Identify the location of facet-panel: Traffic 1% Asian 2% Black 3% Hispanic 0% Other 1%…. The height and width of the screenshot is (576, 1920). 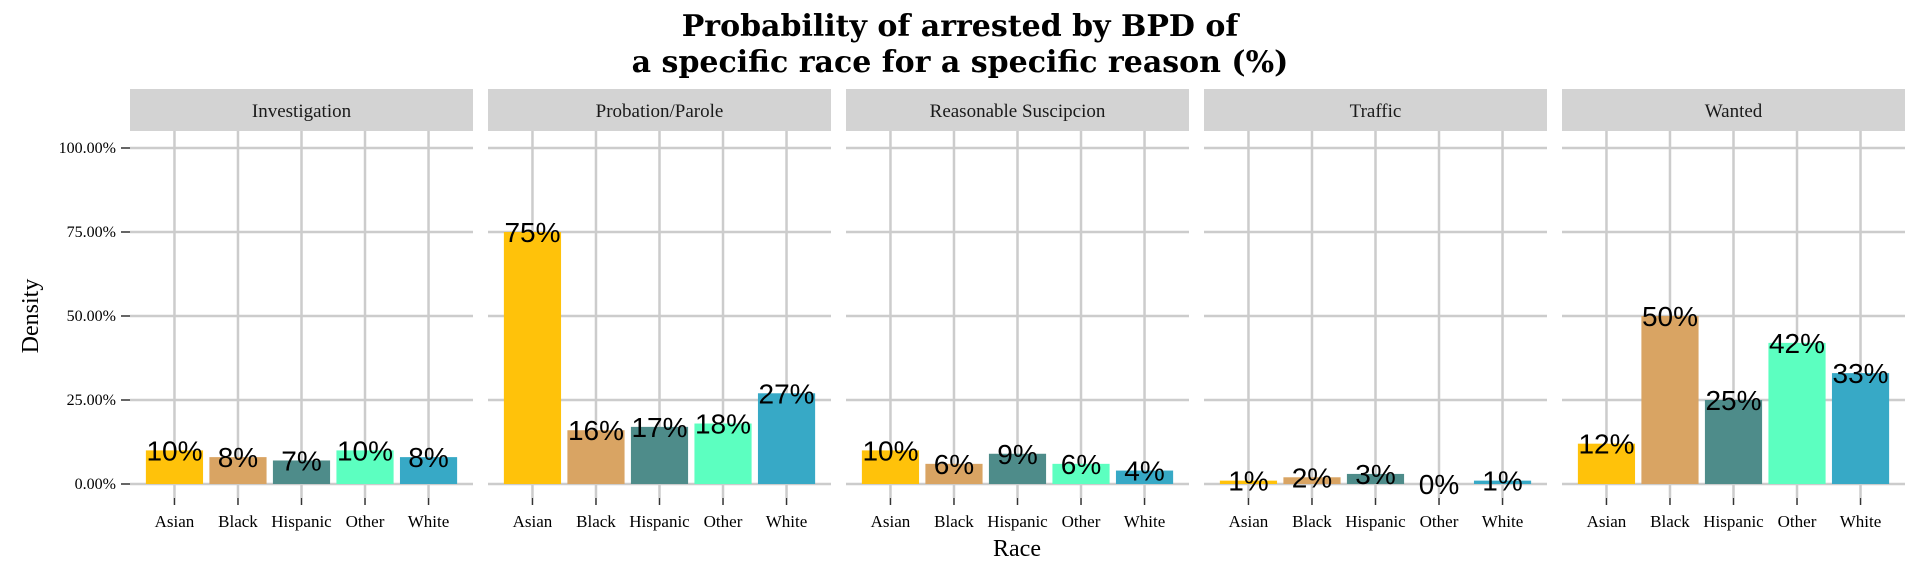
(1375, 310).